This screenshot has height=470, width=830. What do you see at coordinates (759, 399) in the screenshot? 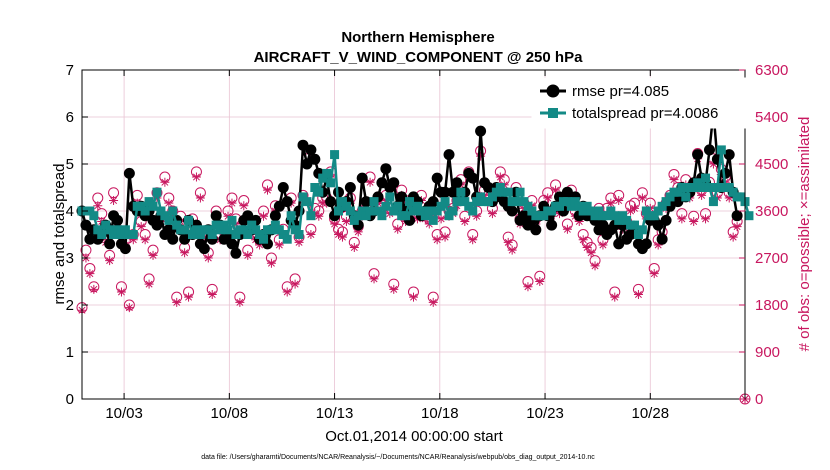
I see `right-y-tick-label: 0` at bounding box center [759, 399].